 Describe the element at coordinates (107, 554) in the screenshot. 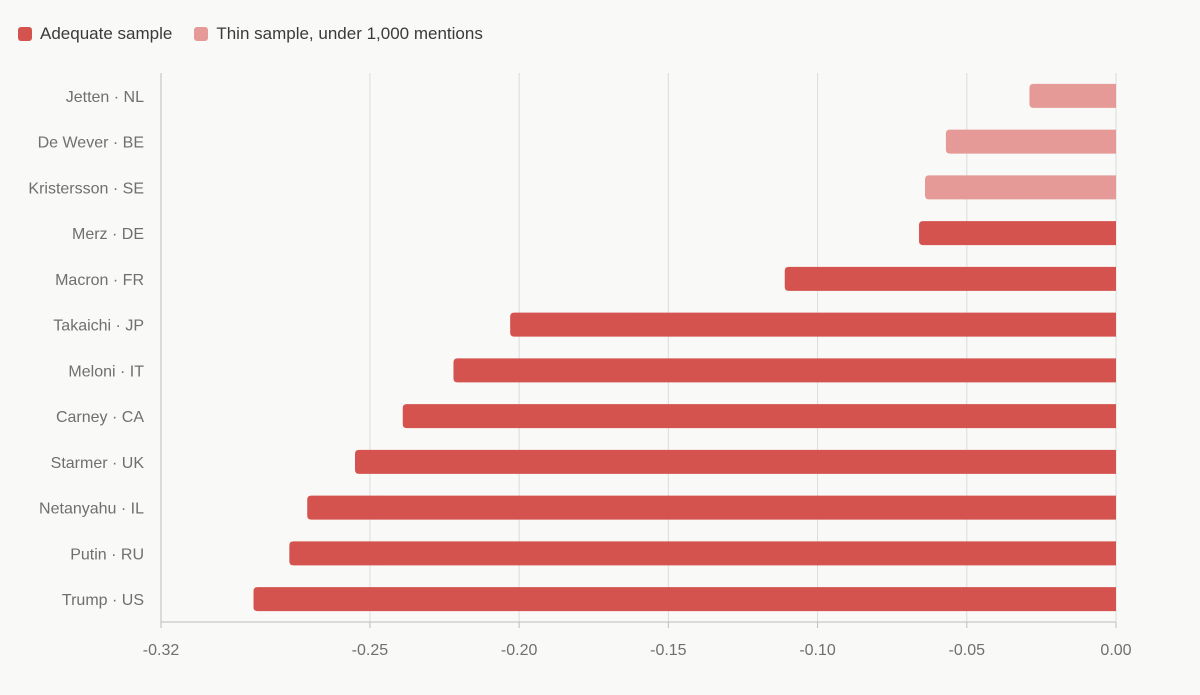

I see `category-label: Putin · RU` at that location.